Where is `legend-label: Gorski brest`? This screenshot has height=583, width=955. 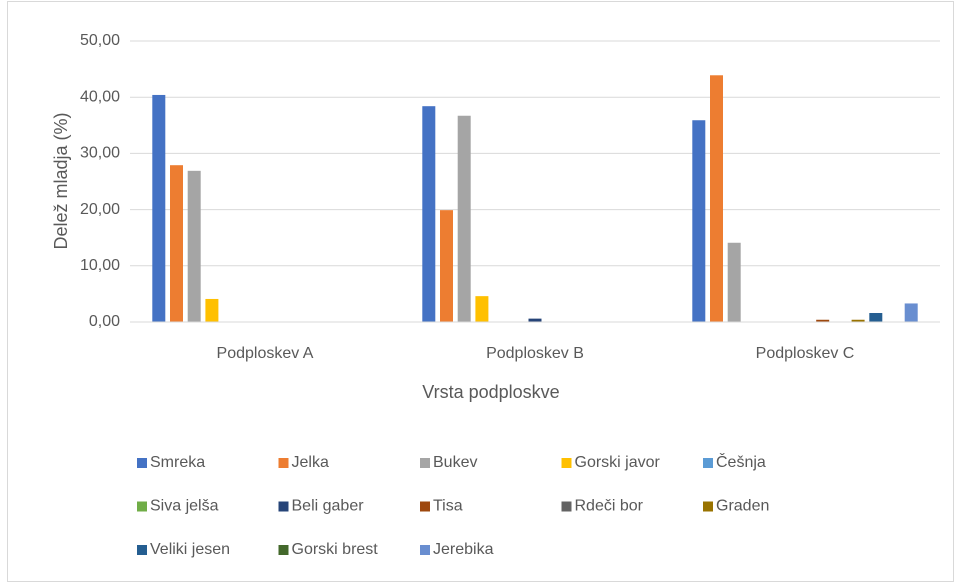 legend-label: Gorski brest is located at coordinates (335, 549).